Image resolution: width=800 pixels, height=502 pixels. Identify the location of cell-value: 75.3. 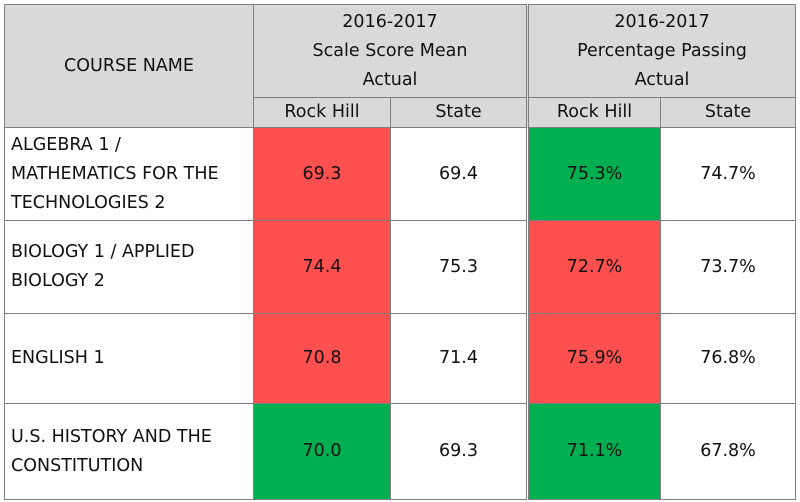
(458, 266).